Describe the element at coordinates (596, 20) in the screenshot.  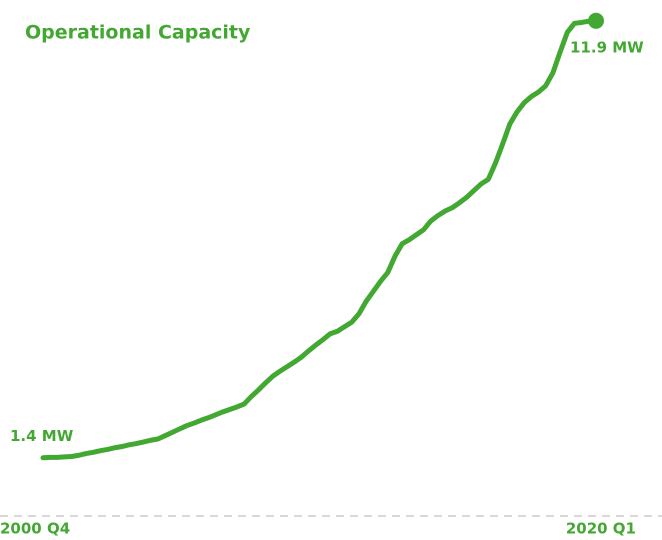
I see `end-marker` at that location.